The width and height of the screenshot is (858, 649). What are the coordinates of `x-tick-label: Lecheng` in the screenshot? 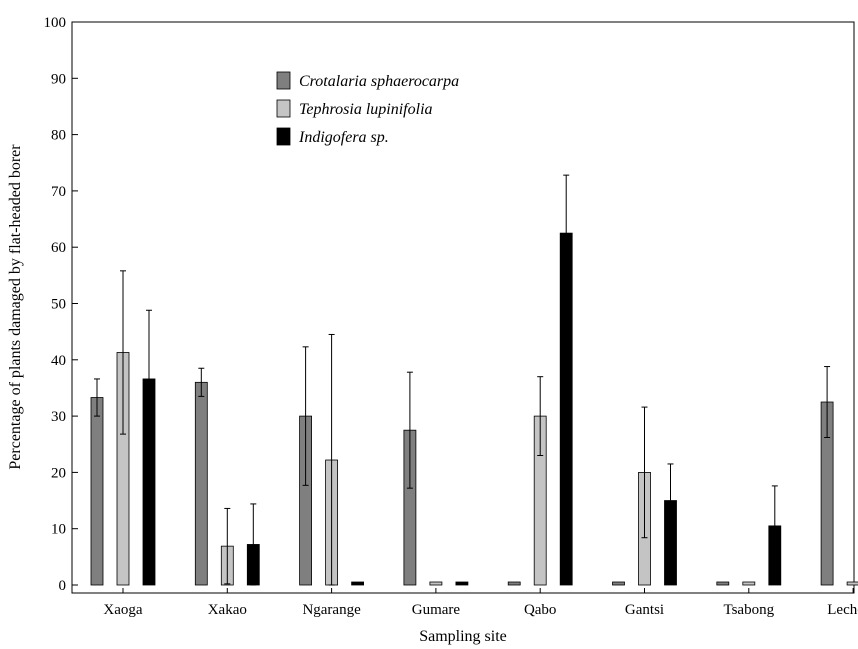 It's located at (842, 610).